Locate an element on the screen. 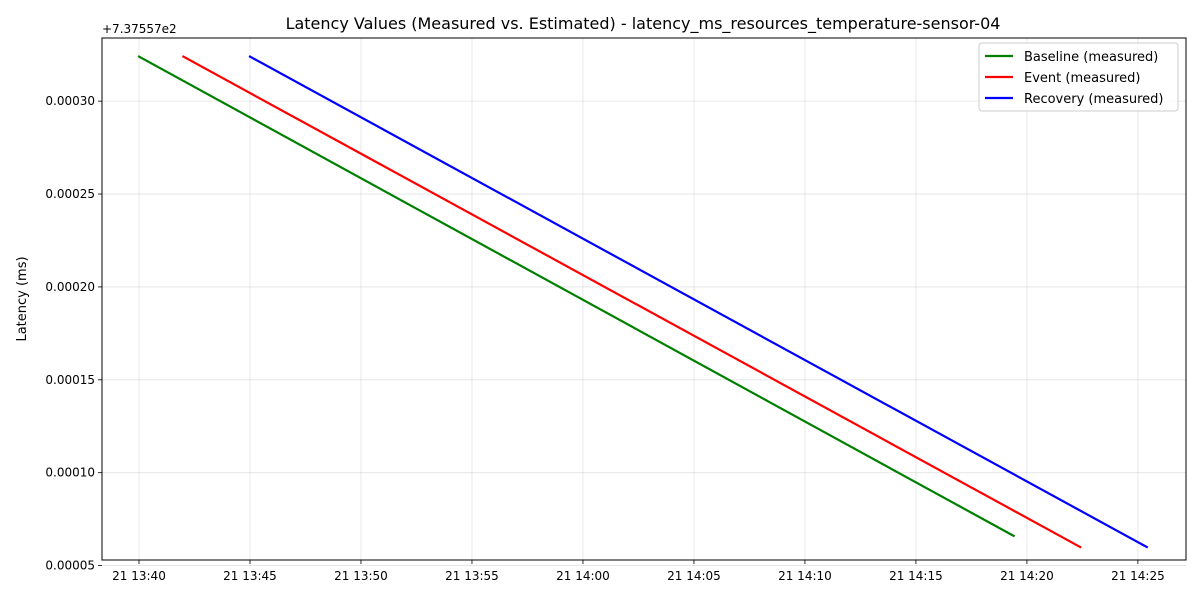  x-tick-label: 21 14:10 is located at coordinates (805, 576).